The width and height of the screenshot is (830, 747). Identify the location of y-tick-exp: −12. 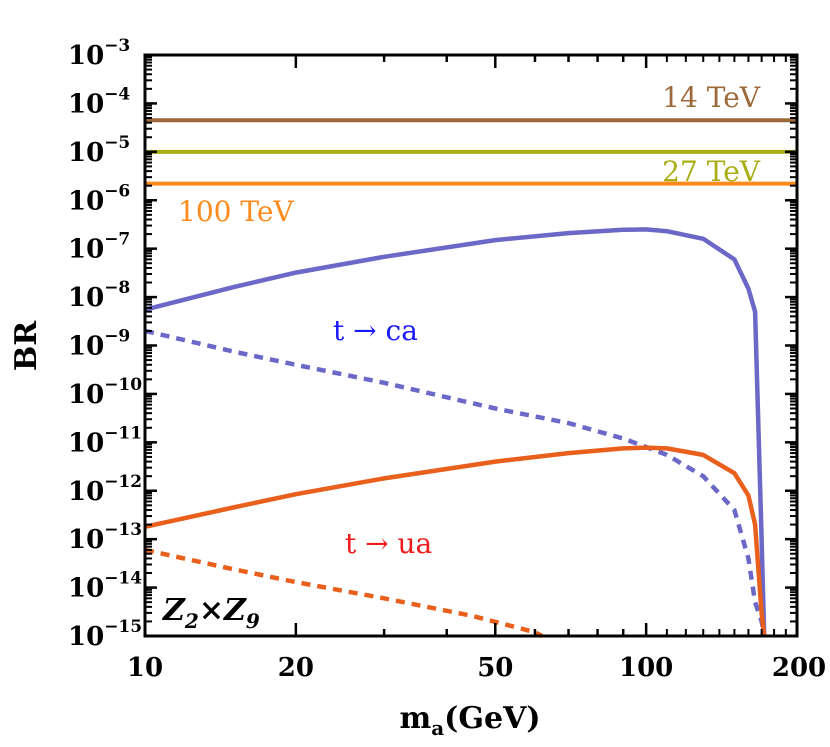
(123, 482).